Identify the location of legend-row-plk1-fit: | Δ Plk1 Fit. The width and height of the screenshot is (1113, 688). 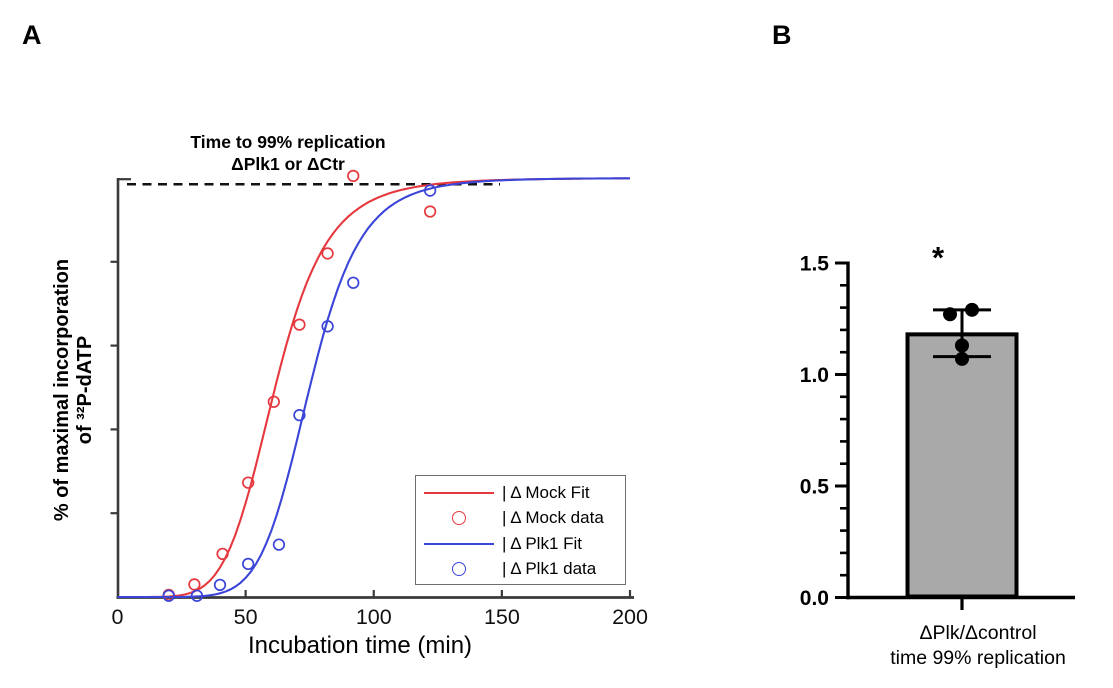
(520, 544).